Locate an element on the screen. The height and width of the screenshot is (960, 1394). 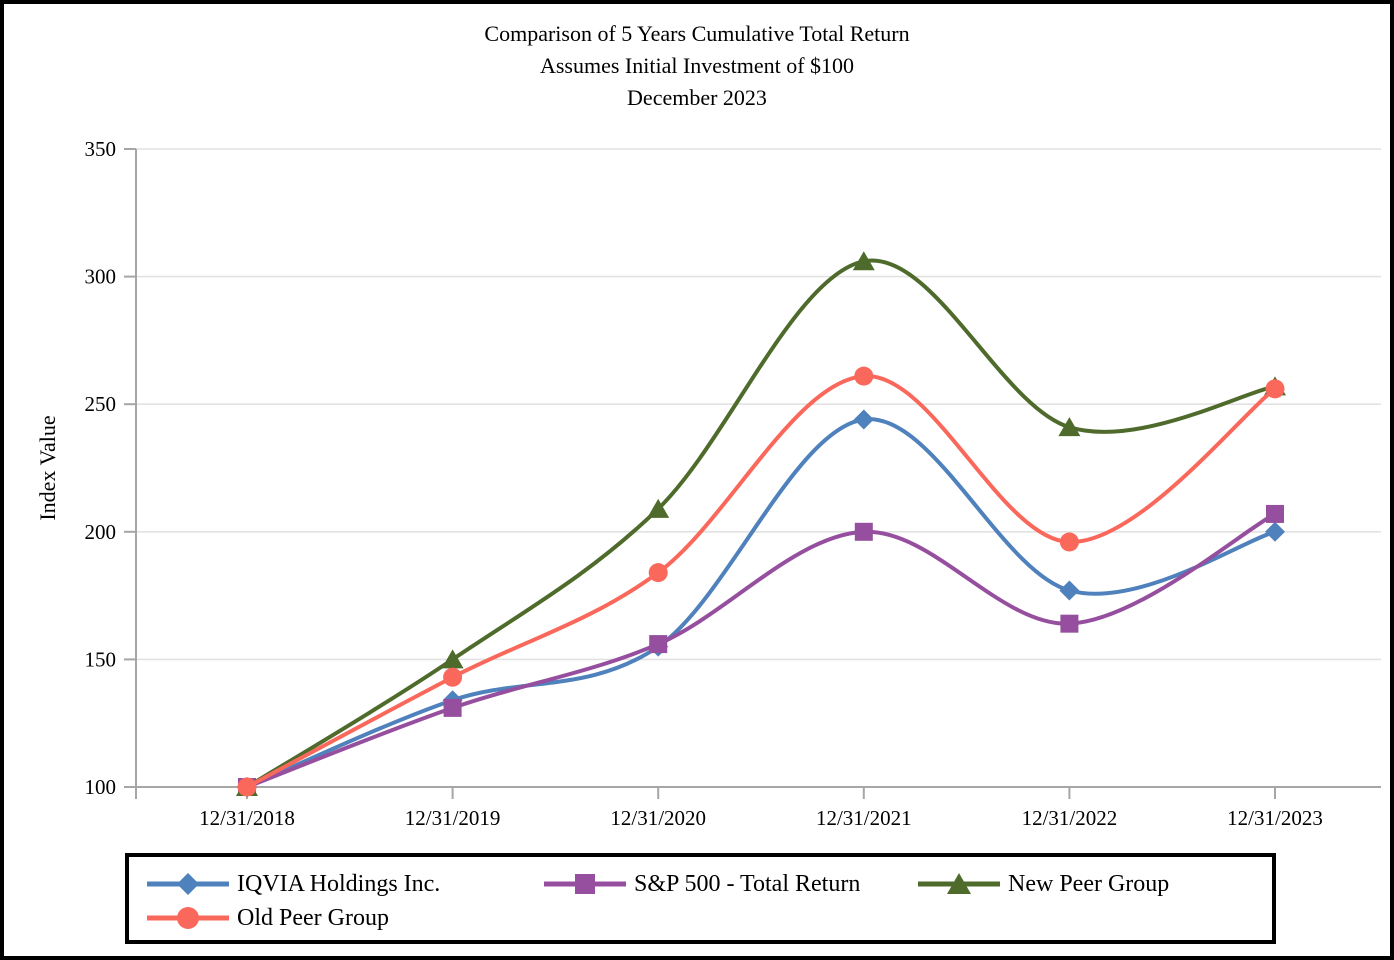
iqvia-line-diamond-icon is located at coordinates (188, 884).